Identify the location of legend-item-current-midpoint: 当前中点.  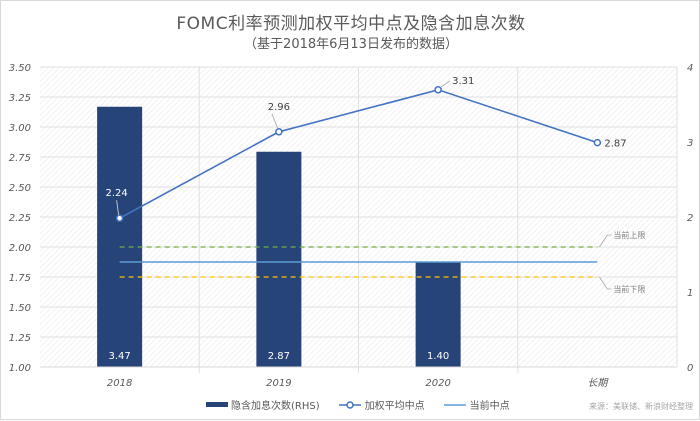
(476, 404).